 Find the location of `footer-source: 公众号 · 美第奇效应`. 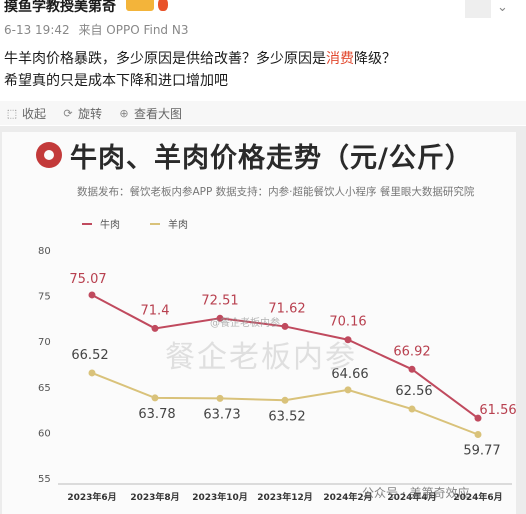

footer-source: 公众号 · 美第奇效应 is located at coordinates (416, 493).